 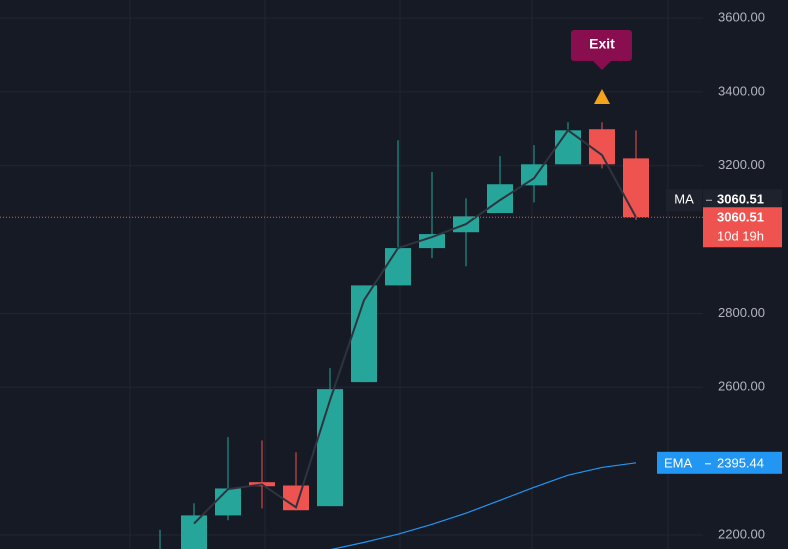 I want to click on indicator-line, so click(x=483, y=505).